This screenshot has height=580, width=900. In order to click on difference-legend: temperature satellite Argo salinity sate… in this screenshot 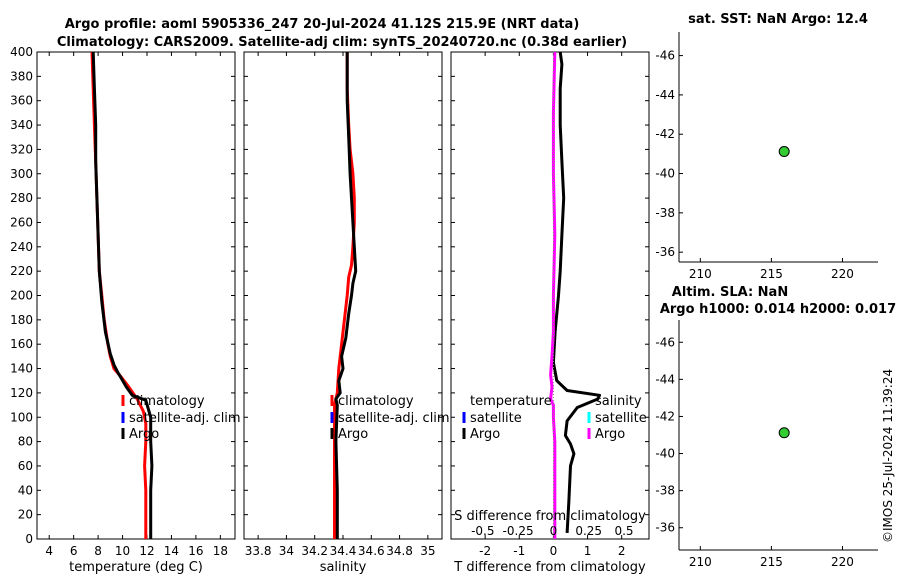, I will do `click(554, 418)`.